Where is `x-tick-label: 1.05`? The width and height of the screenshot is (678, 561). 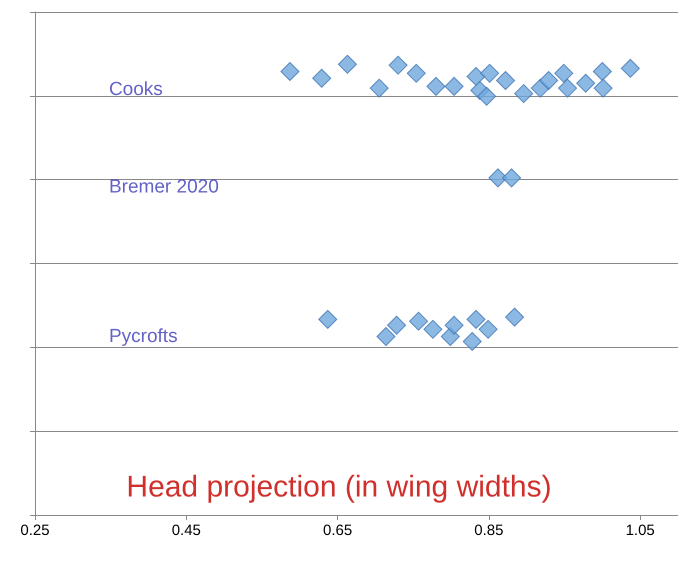
x-tick-label: 1.05 is located at coordinates (640, 530).